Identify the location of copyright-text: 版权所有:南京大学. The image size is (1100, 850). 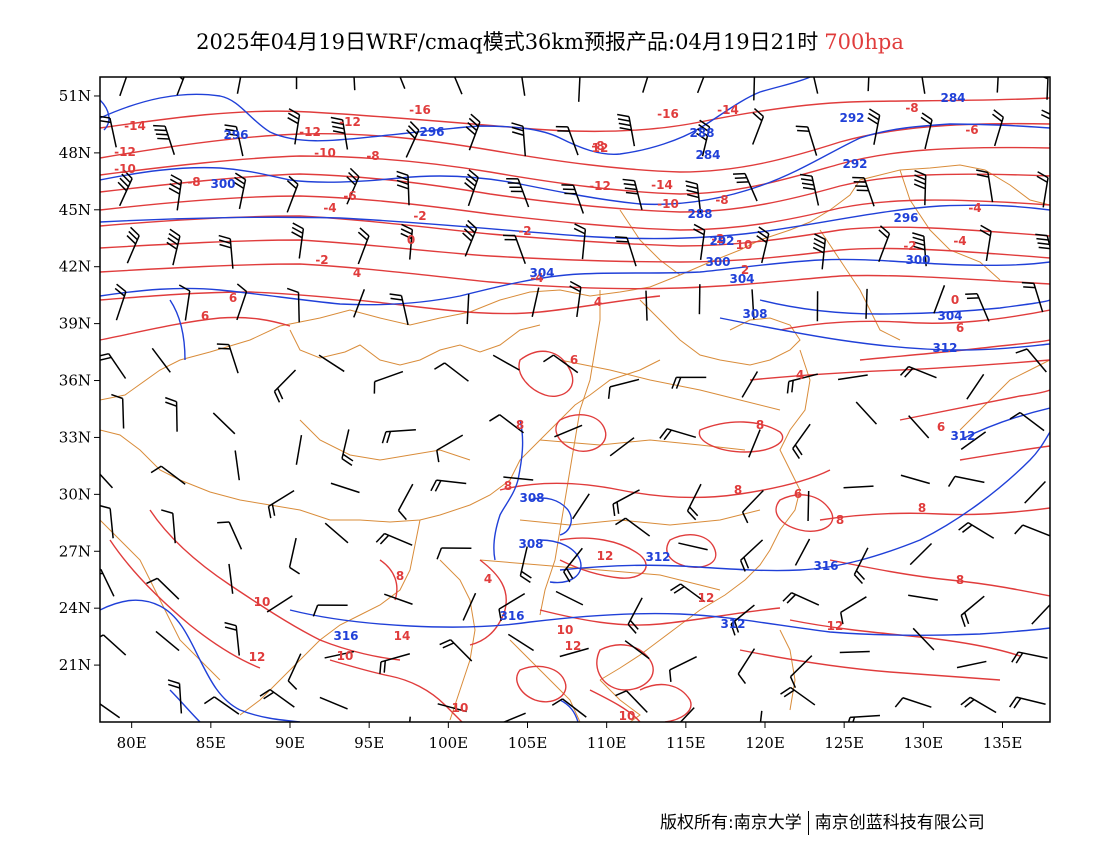
(731, 823).